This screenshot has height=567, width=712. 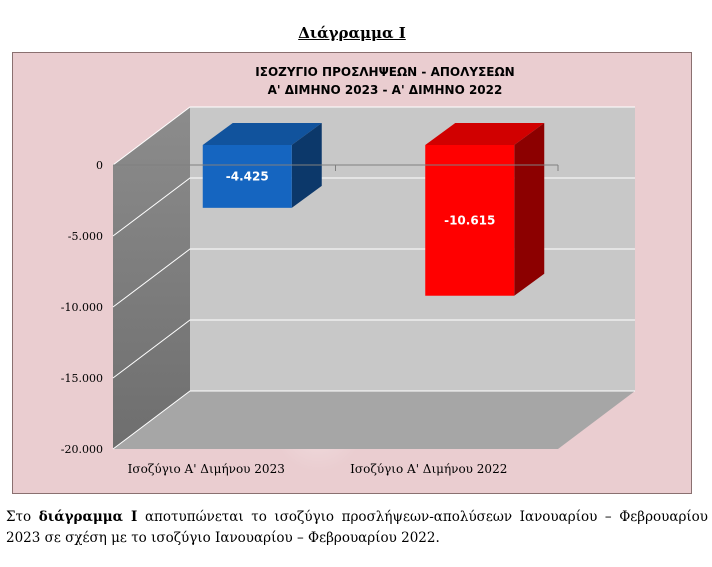 I want to click on caption-bold-reference: διάγραμμα Ι, so click(x=88, y=517).